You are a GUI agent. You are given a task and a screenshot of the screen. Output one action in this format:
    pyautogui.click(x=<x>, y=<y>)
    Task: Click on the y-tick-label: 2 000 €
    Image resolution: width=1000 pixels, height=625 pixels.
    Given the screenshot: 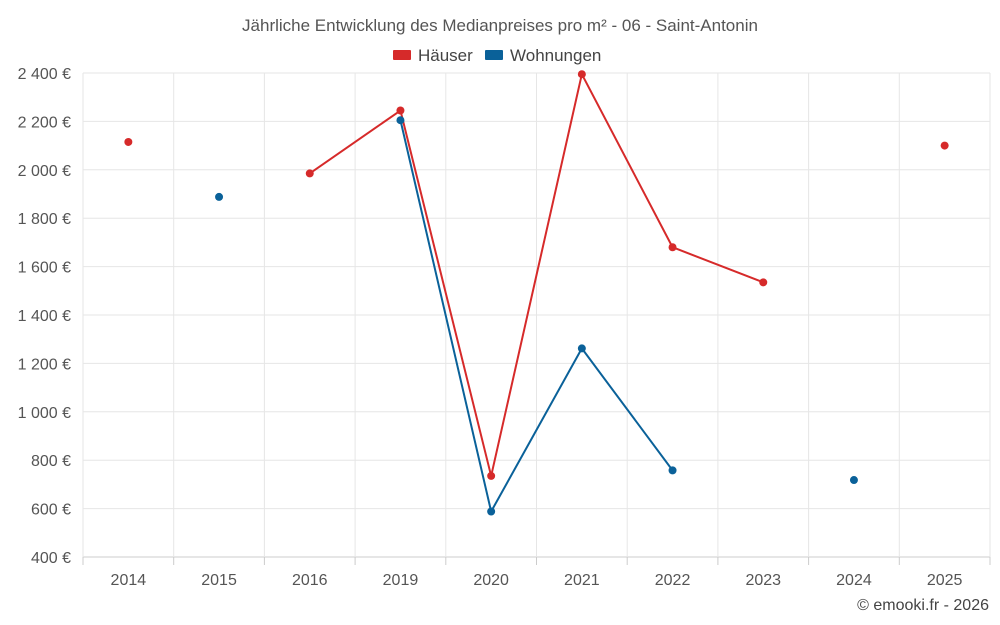 What is the action you would take?
    pyautogui.click(x=44, y=171)
    